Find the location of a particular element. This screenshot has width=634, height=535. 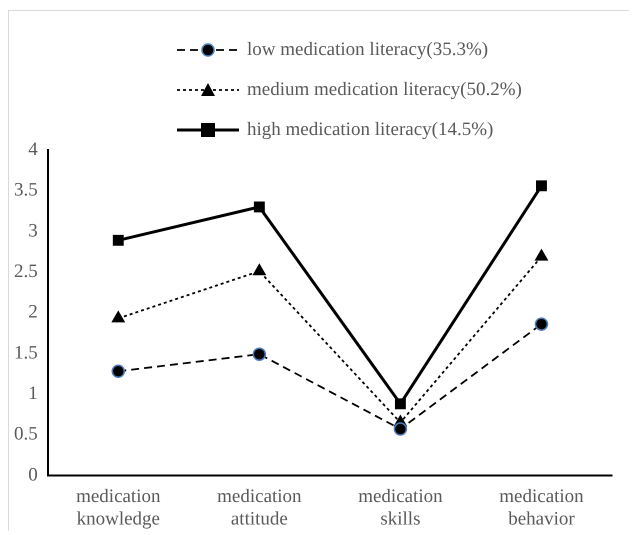

y-tick-label: 3 is located at coordinates (33, 231).